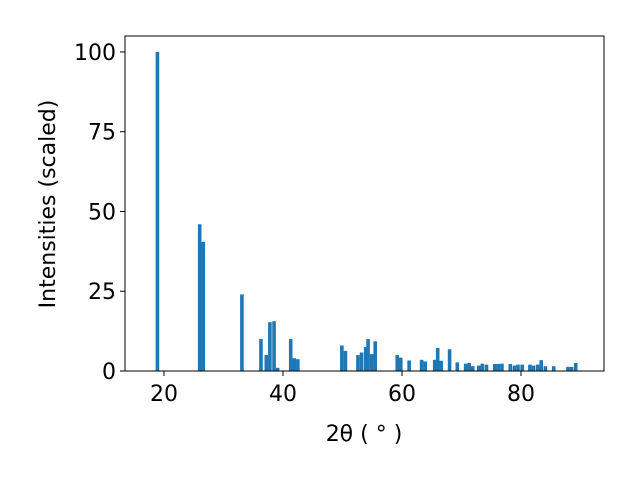 Image resolution: width=640 pixels, height=484 pixels. I want to click on y-tick-label: 75, so click(102, 133).